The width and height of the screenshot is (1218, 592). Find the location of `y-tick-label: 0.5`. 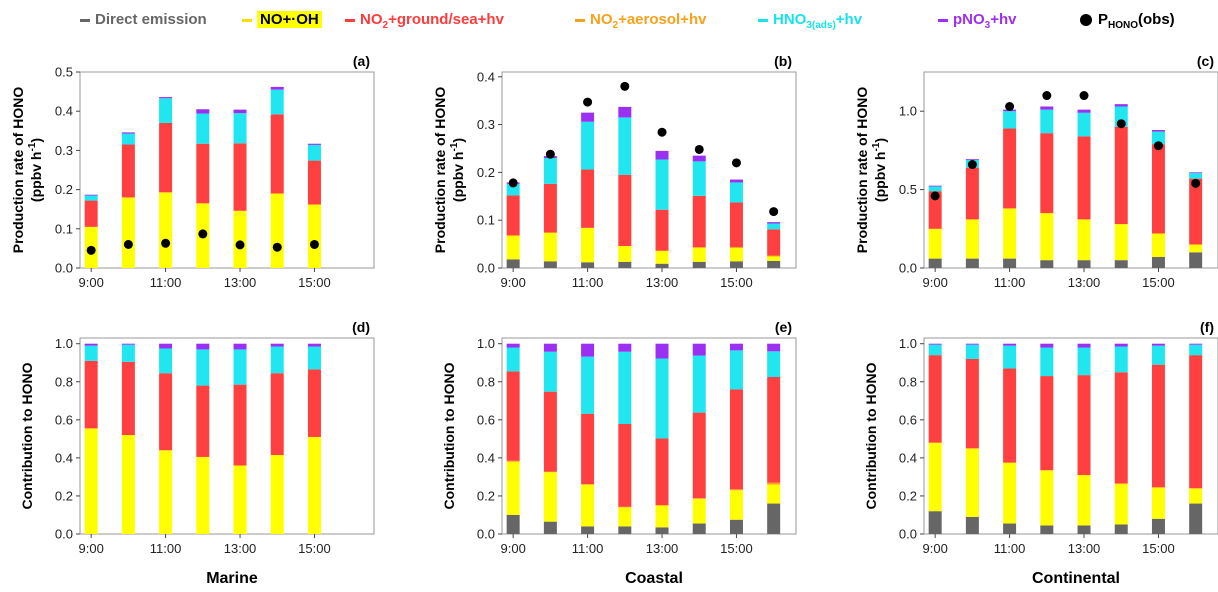

y-tick-label: 0.5 is located at coordinates (64, 72).